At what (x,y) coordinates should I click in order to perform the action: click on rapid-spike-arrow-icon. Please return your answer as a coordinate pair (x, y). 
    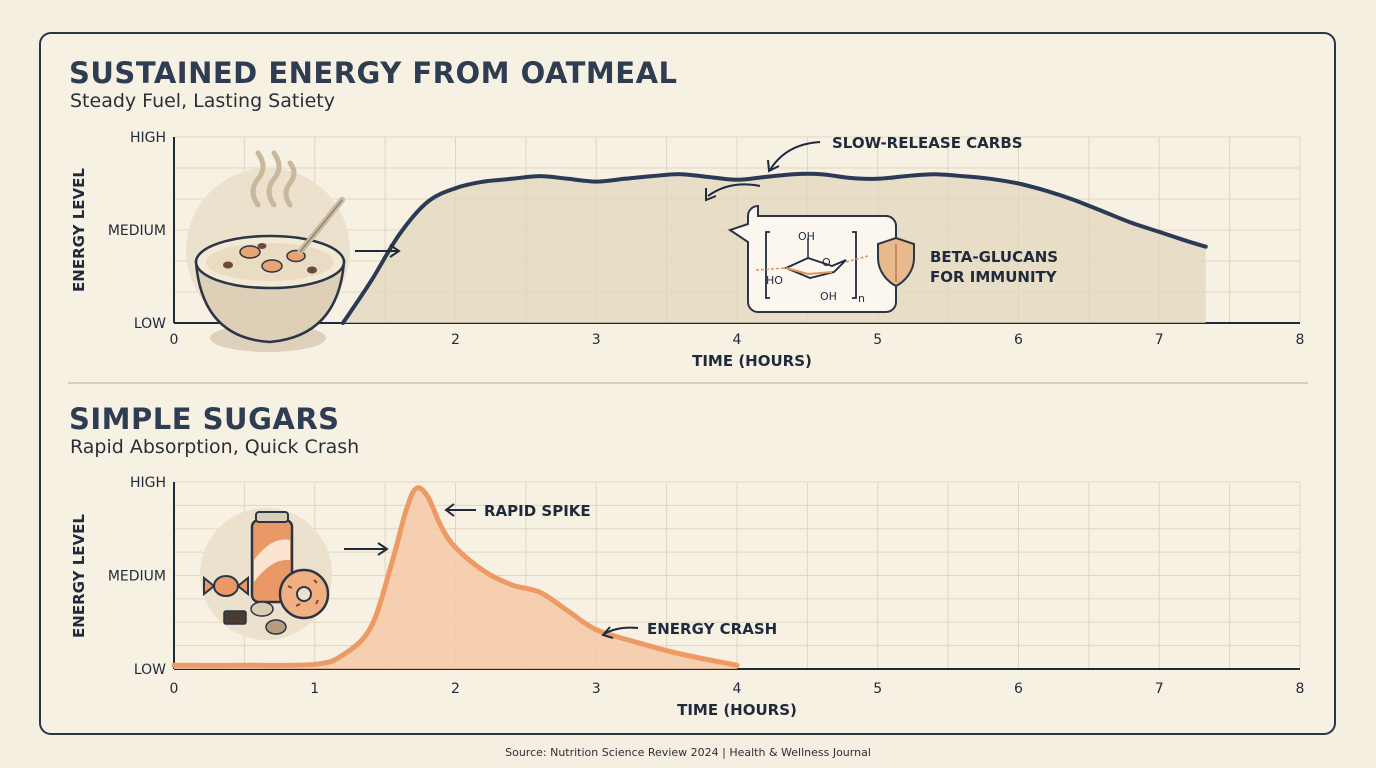
    Looking at the image, I should click on (460, 510).